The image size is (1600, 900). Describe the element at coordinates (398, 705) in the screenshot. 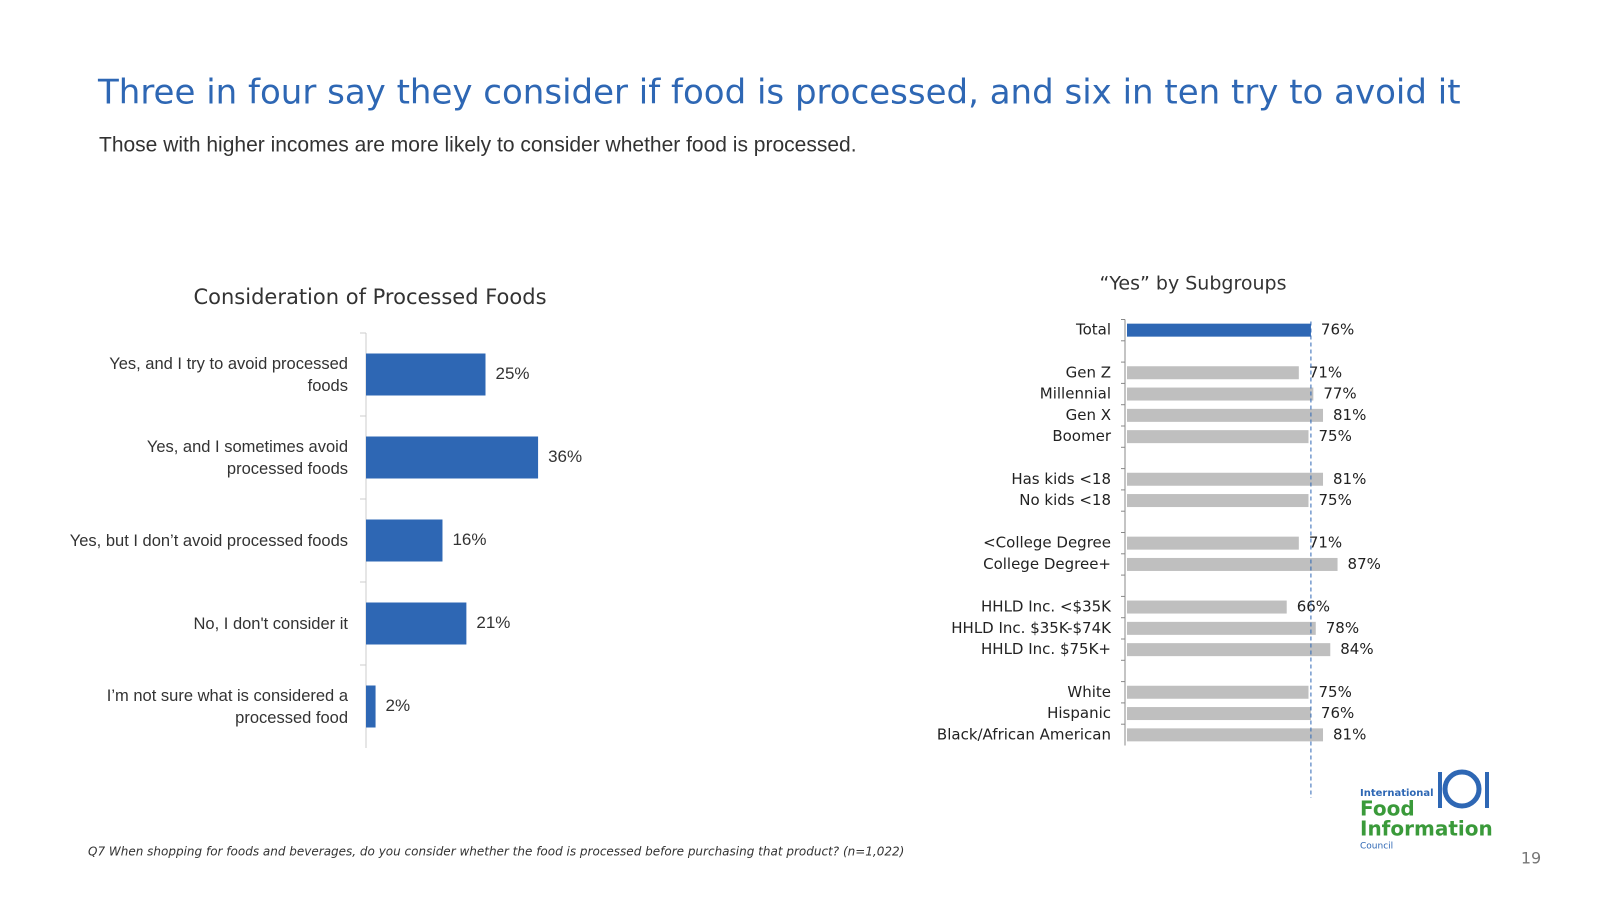

I see `value-label: 2%` at that location.